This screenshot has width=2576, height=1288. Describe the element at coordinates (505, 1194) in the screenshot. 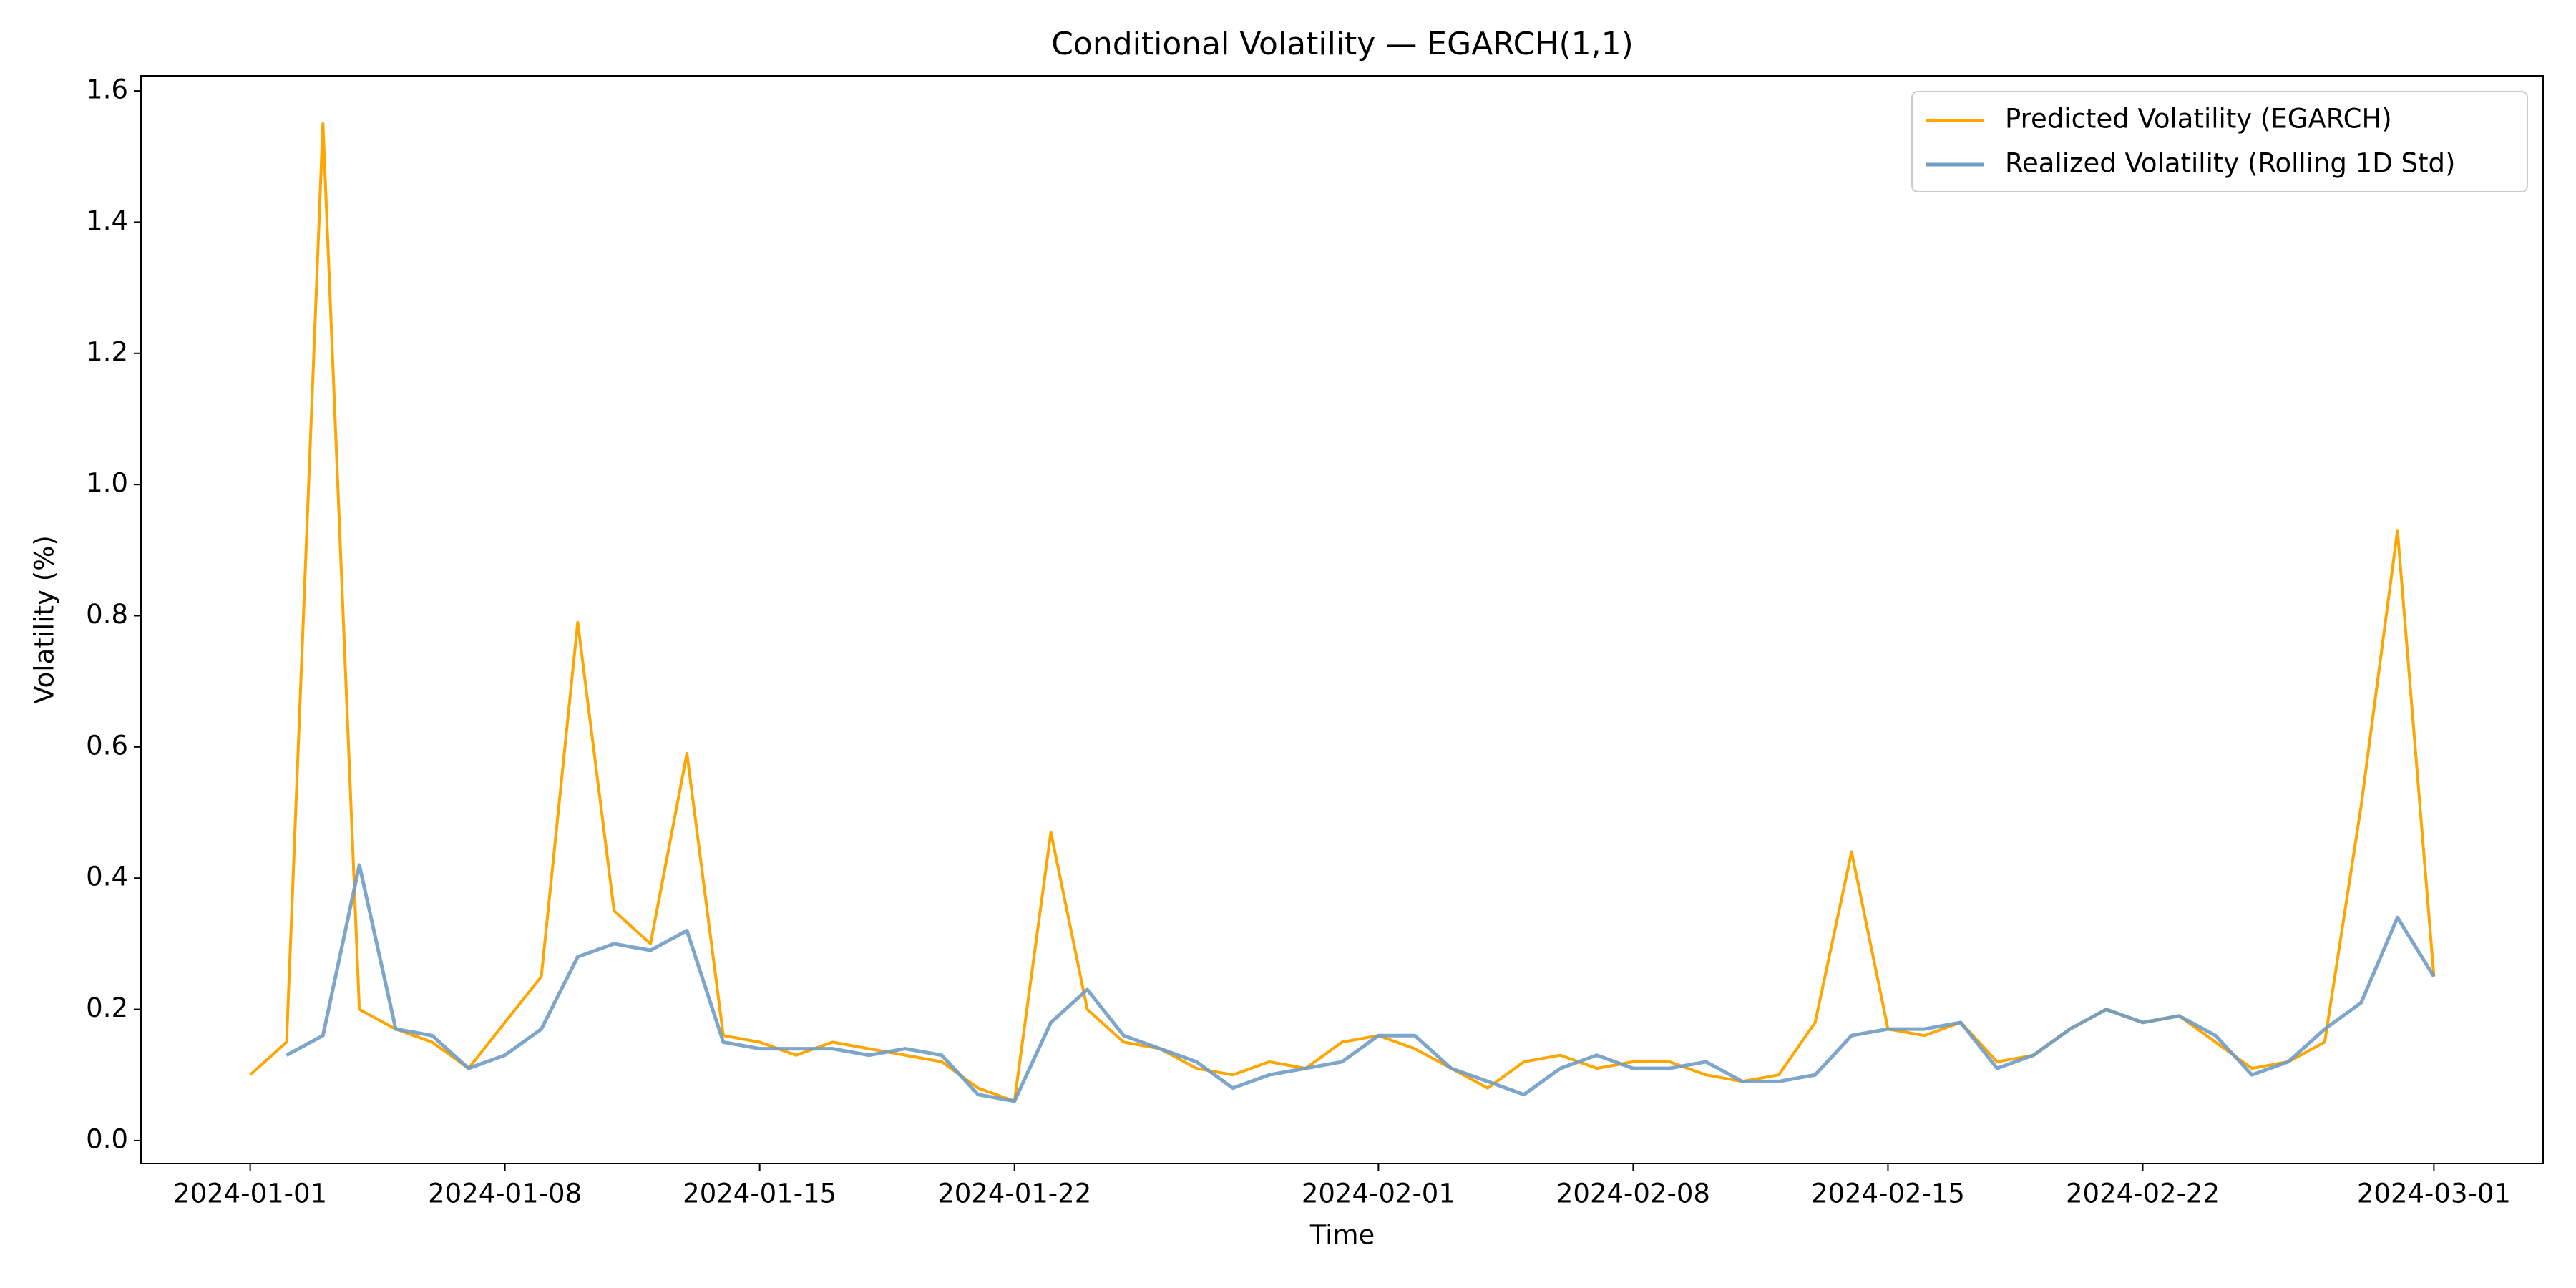

I see `x-tick-label: 2024-01-08` at that location.